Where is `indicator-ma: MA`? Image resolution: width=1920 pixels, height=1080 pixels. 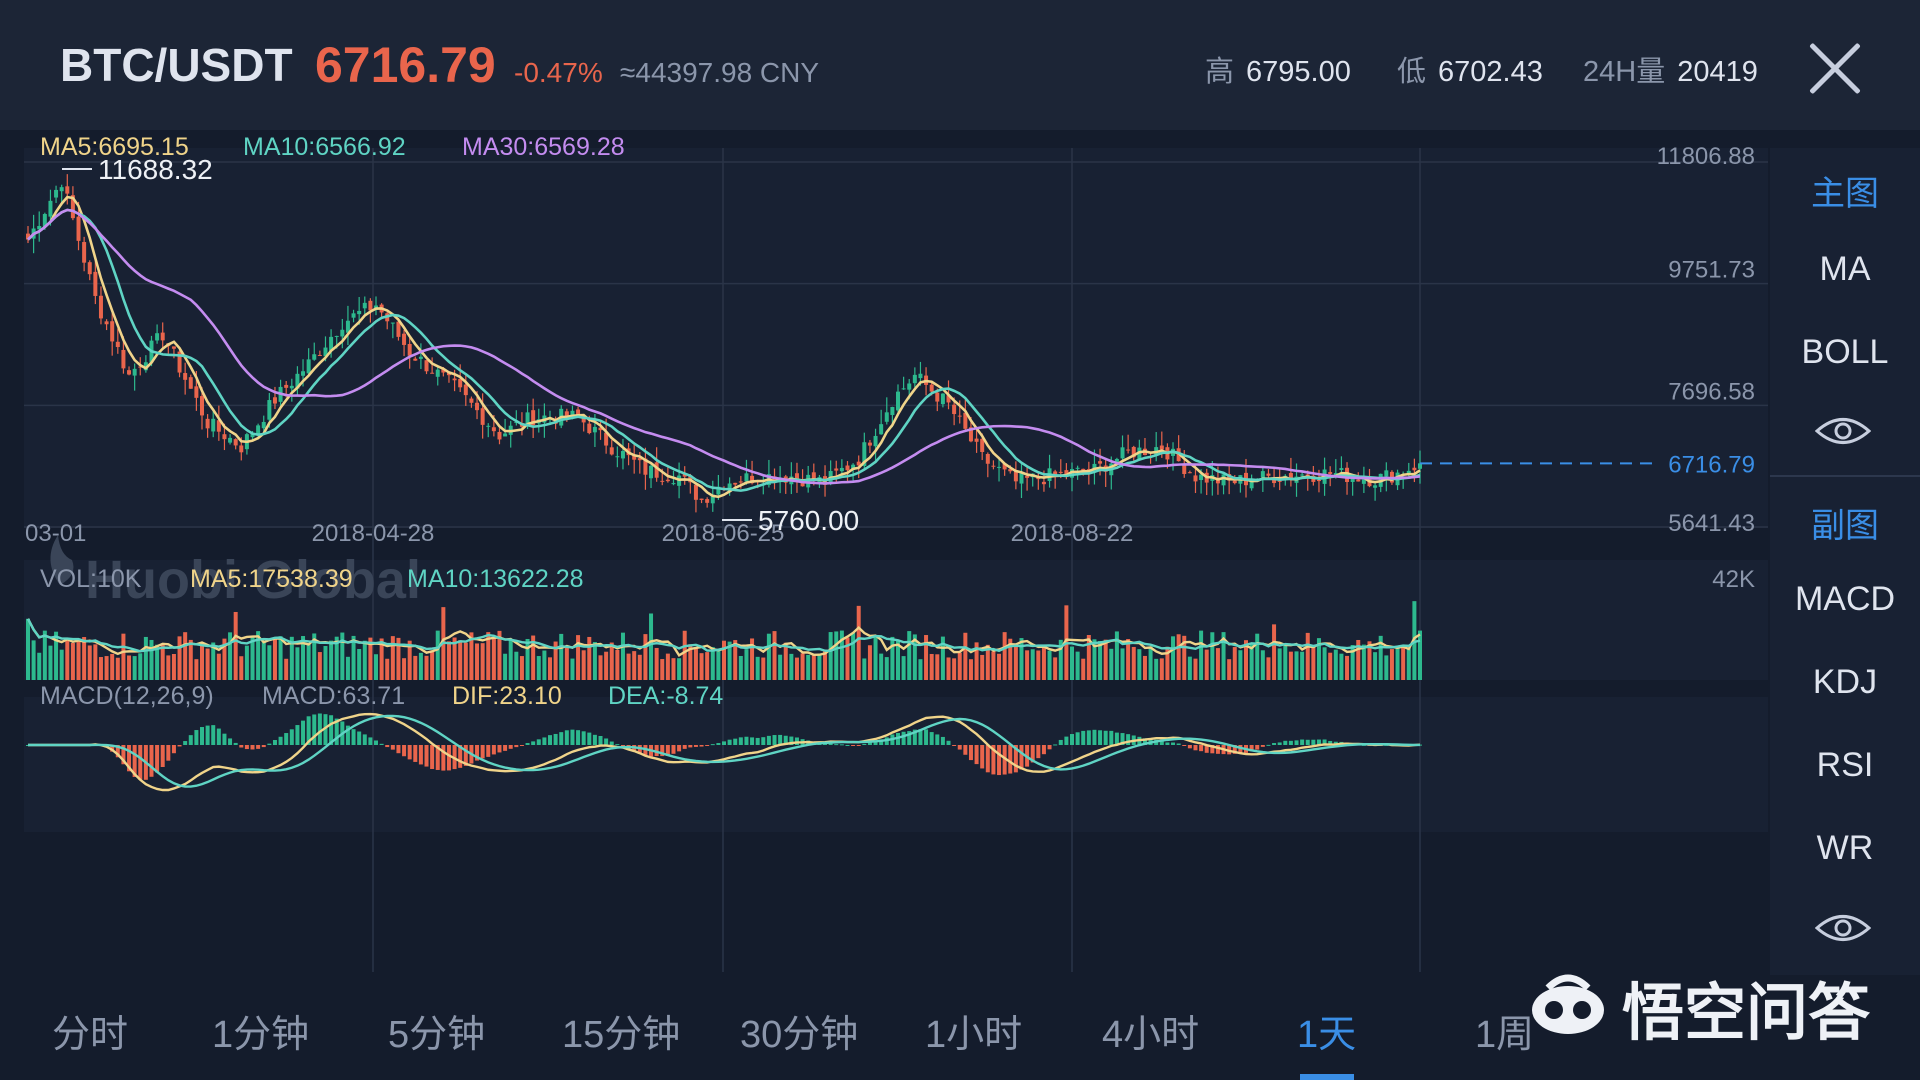
indicator-ma: MA is located at coordinates (1845, 269).